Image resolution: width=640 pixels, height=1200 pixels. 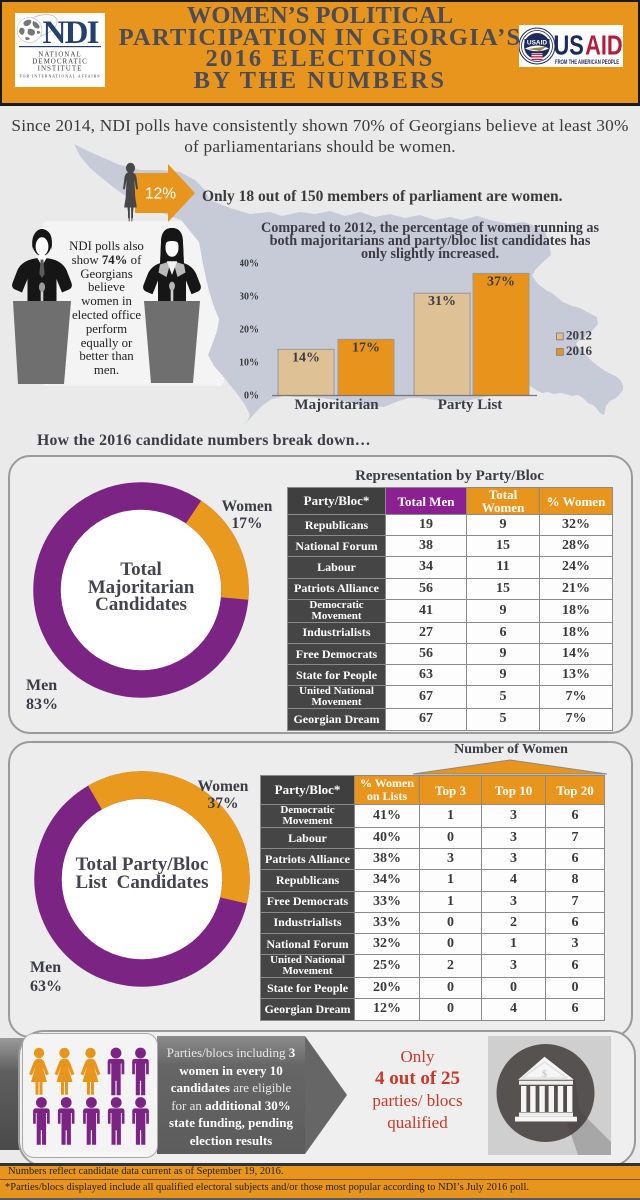 I want to click on svg-text: Party List, so click(x=470, y=405).